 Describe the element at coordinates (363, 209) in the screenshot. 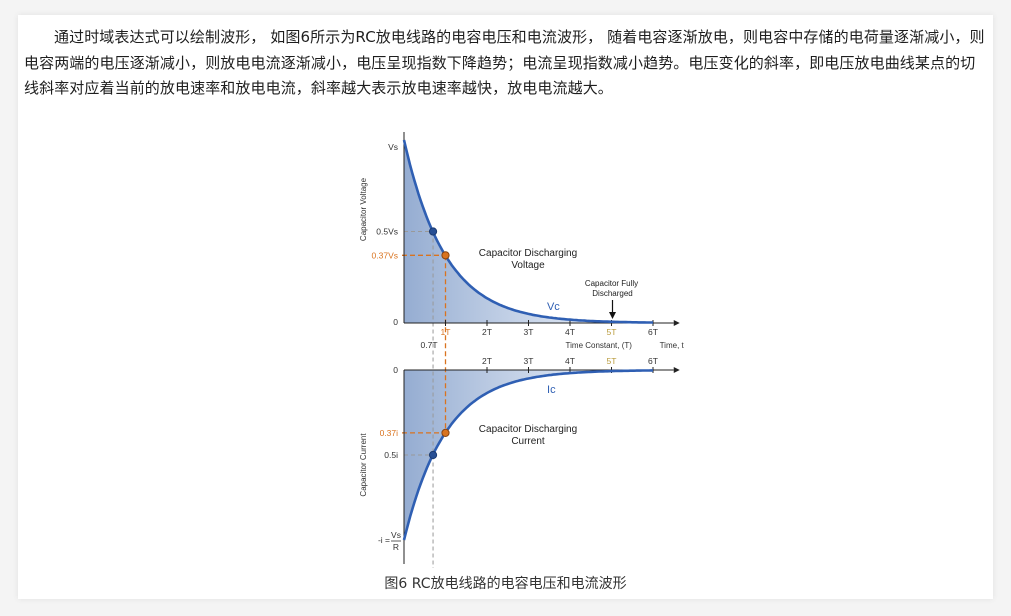

I see `voltage-y-axis-title: Capacitor Voltage` at that location.